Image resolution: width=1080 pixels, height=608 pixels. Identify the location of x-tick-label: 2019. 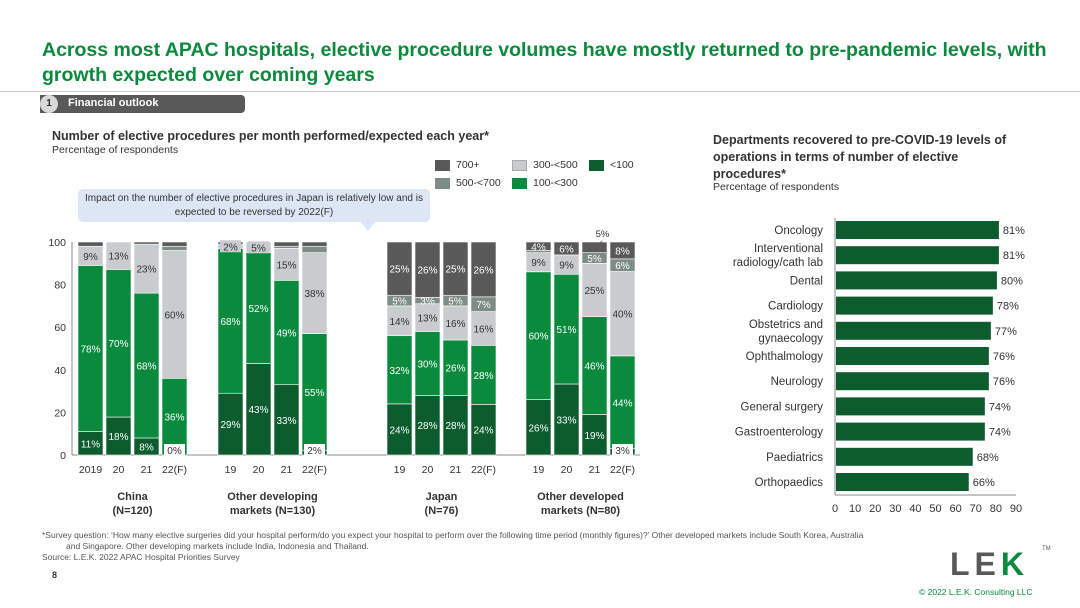
(91, 470).